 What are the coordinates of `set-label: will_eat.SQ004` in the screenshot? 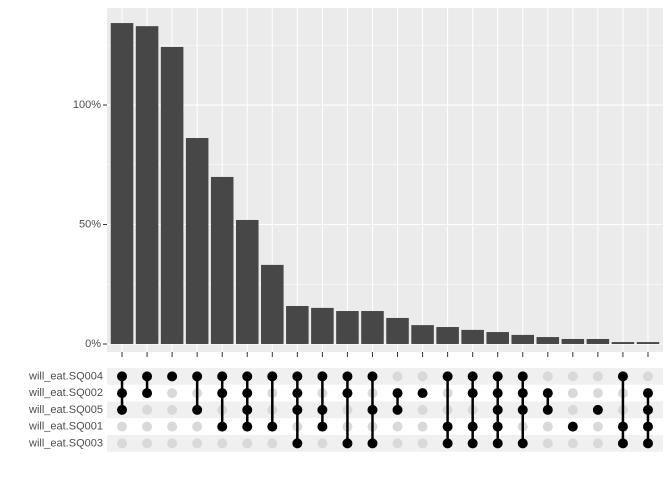 It's located at (65, 376).